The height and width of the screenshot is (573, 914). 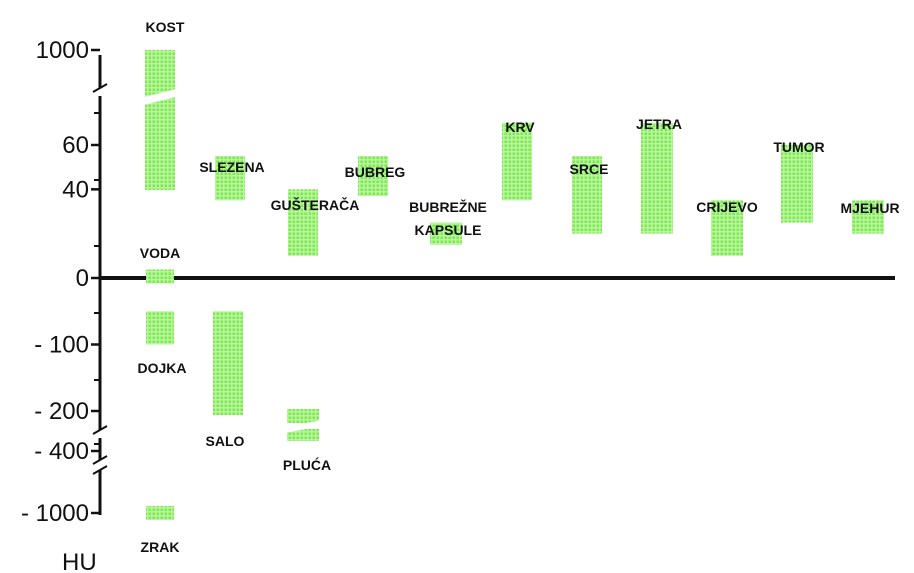 I want to click on category-label-slezena: SLEZENA, so click(x=231, y=167).